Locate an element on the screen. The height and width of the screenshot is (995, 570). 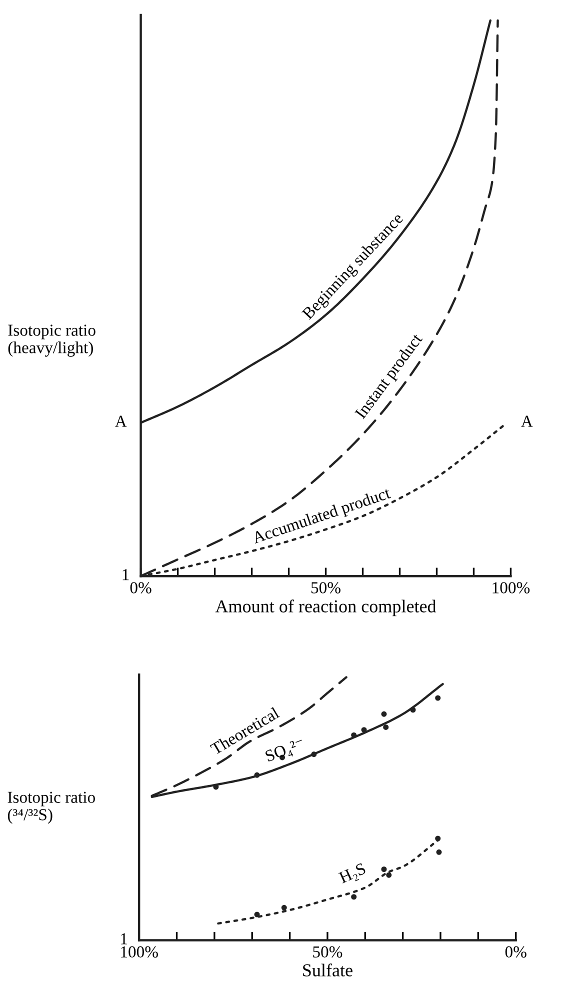
x-axis-title: Sulfate is located at coordinates (327, 970).